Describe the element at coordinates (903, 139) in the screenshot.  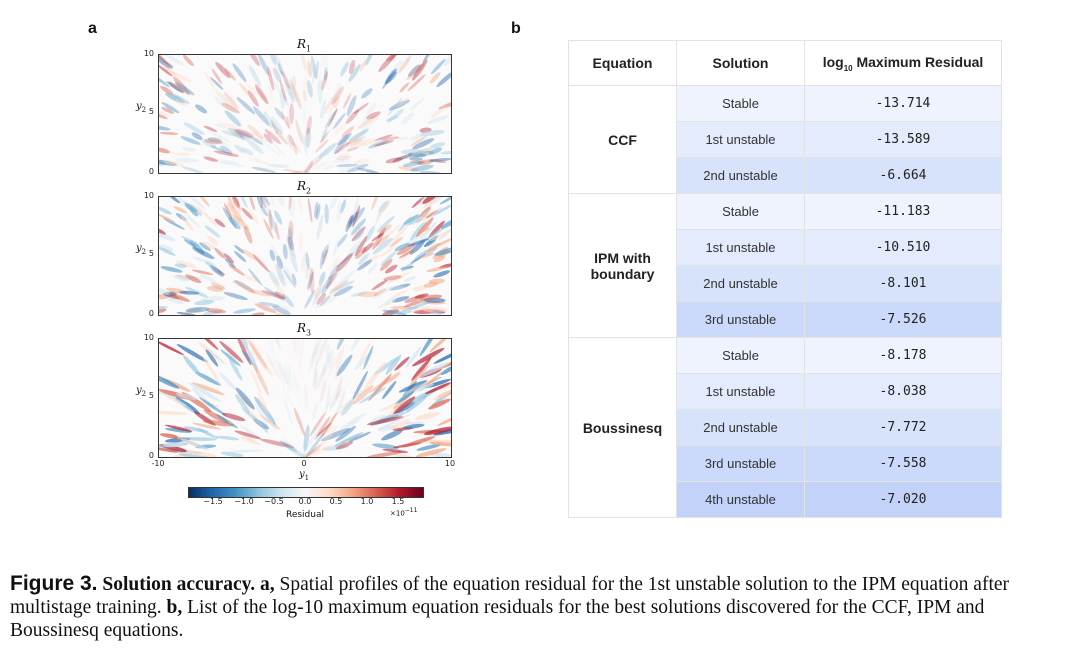
I see `residual-value-cell: -13.589` at that location.